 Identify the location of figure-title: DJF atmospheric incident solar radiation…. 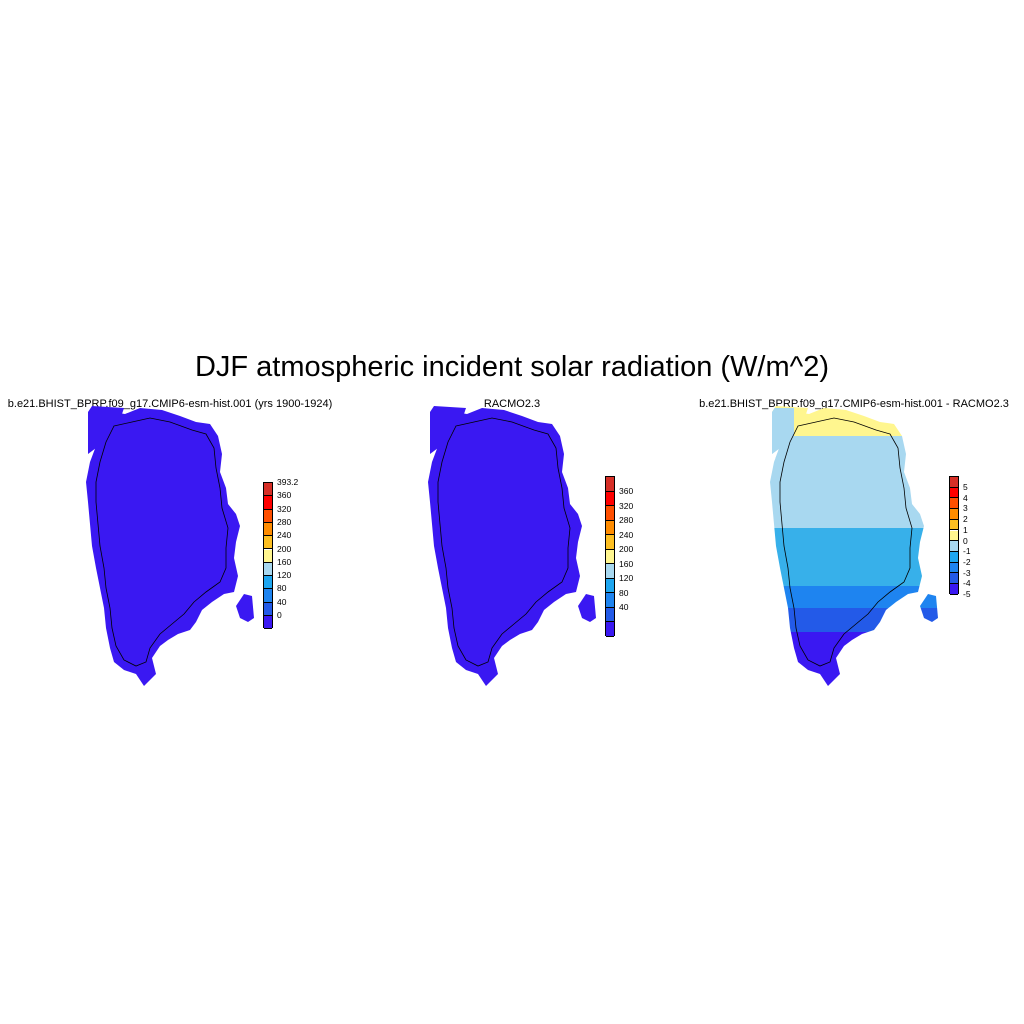
(512, 367).